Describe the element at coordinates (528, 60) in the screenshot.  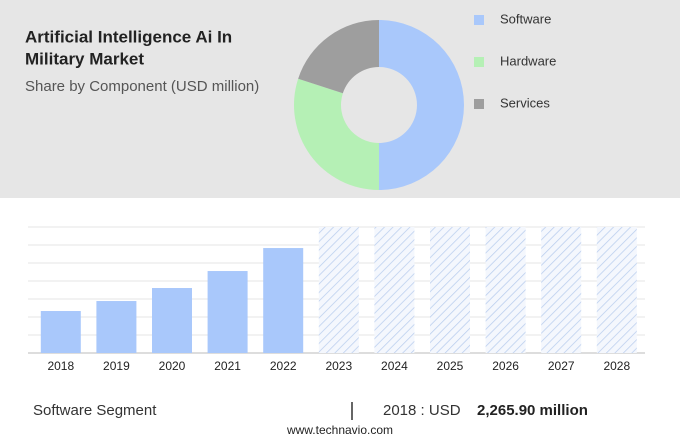
I see `legend-label: Hardware` at that location.